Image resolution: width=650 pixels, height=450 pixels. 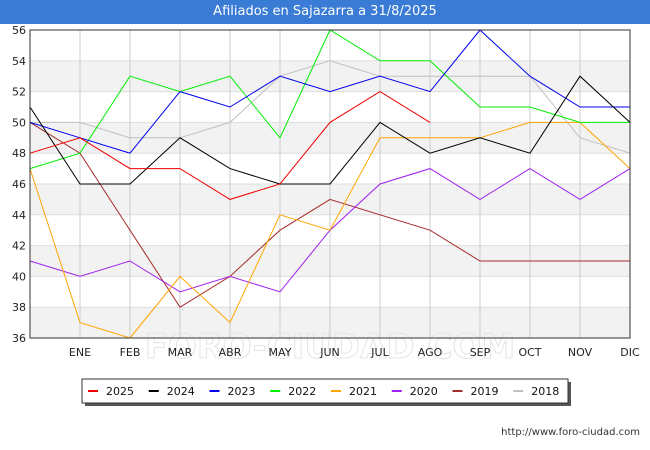 I want to click on x-tick-label: ENE, so click(x=80, y=352).